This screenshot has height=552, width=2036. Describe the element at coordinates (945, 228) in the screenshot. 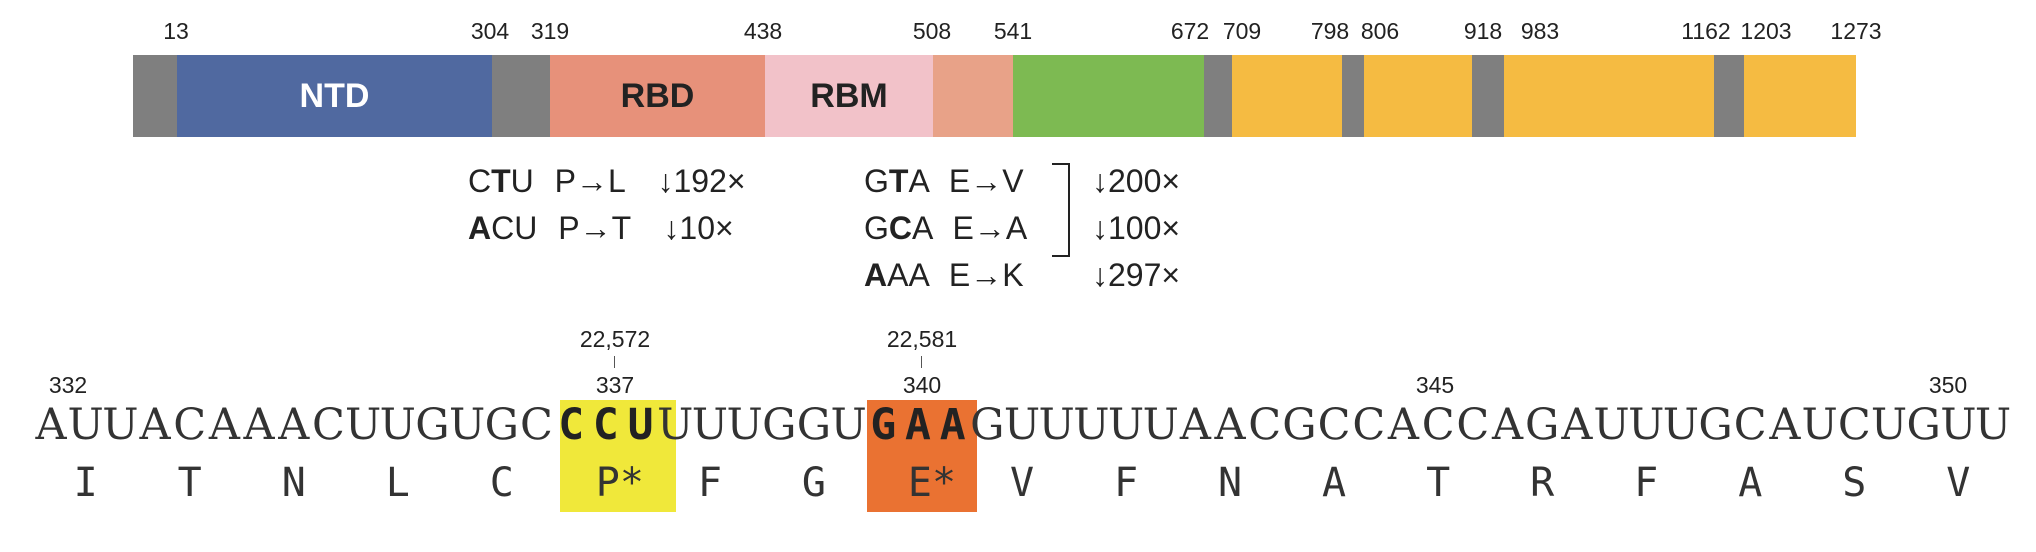

I see `mutation-row: GCA E→A` at that location.